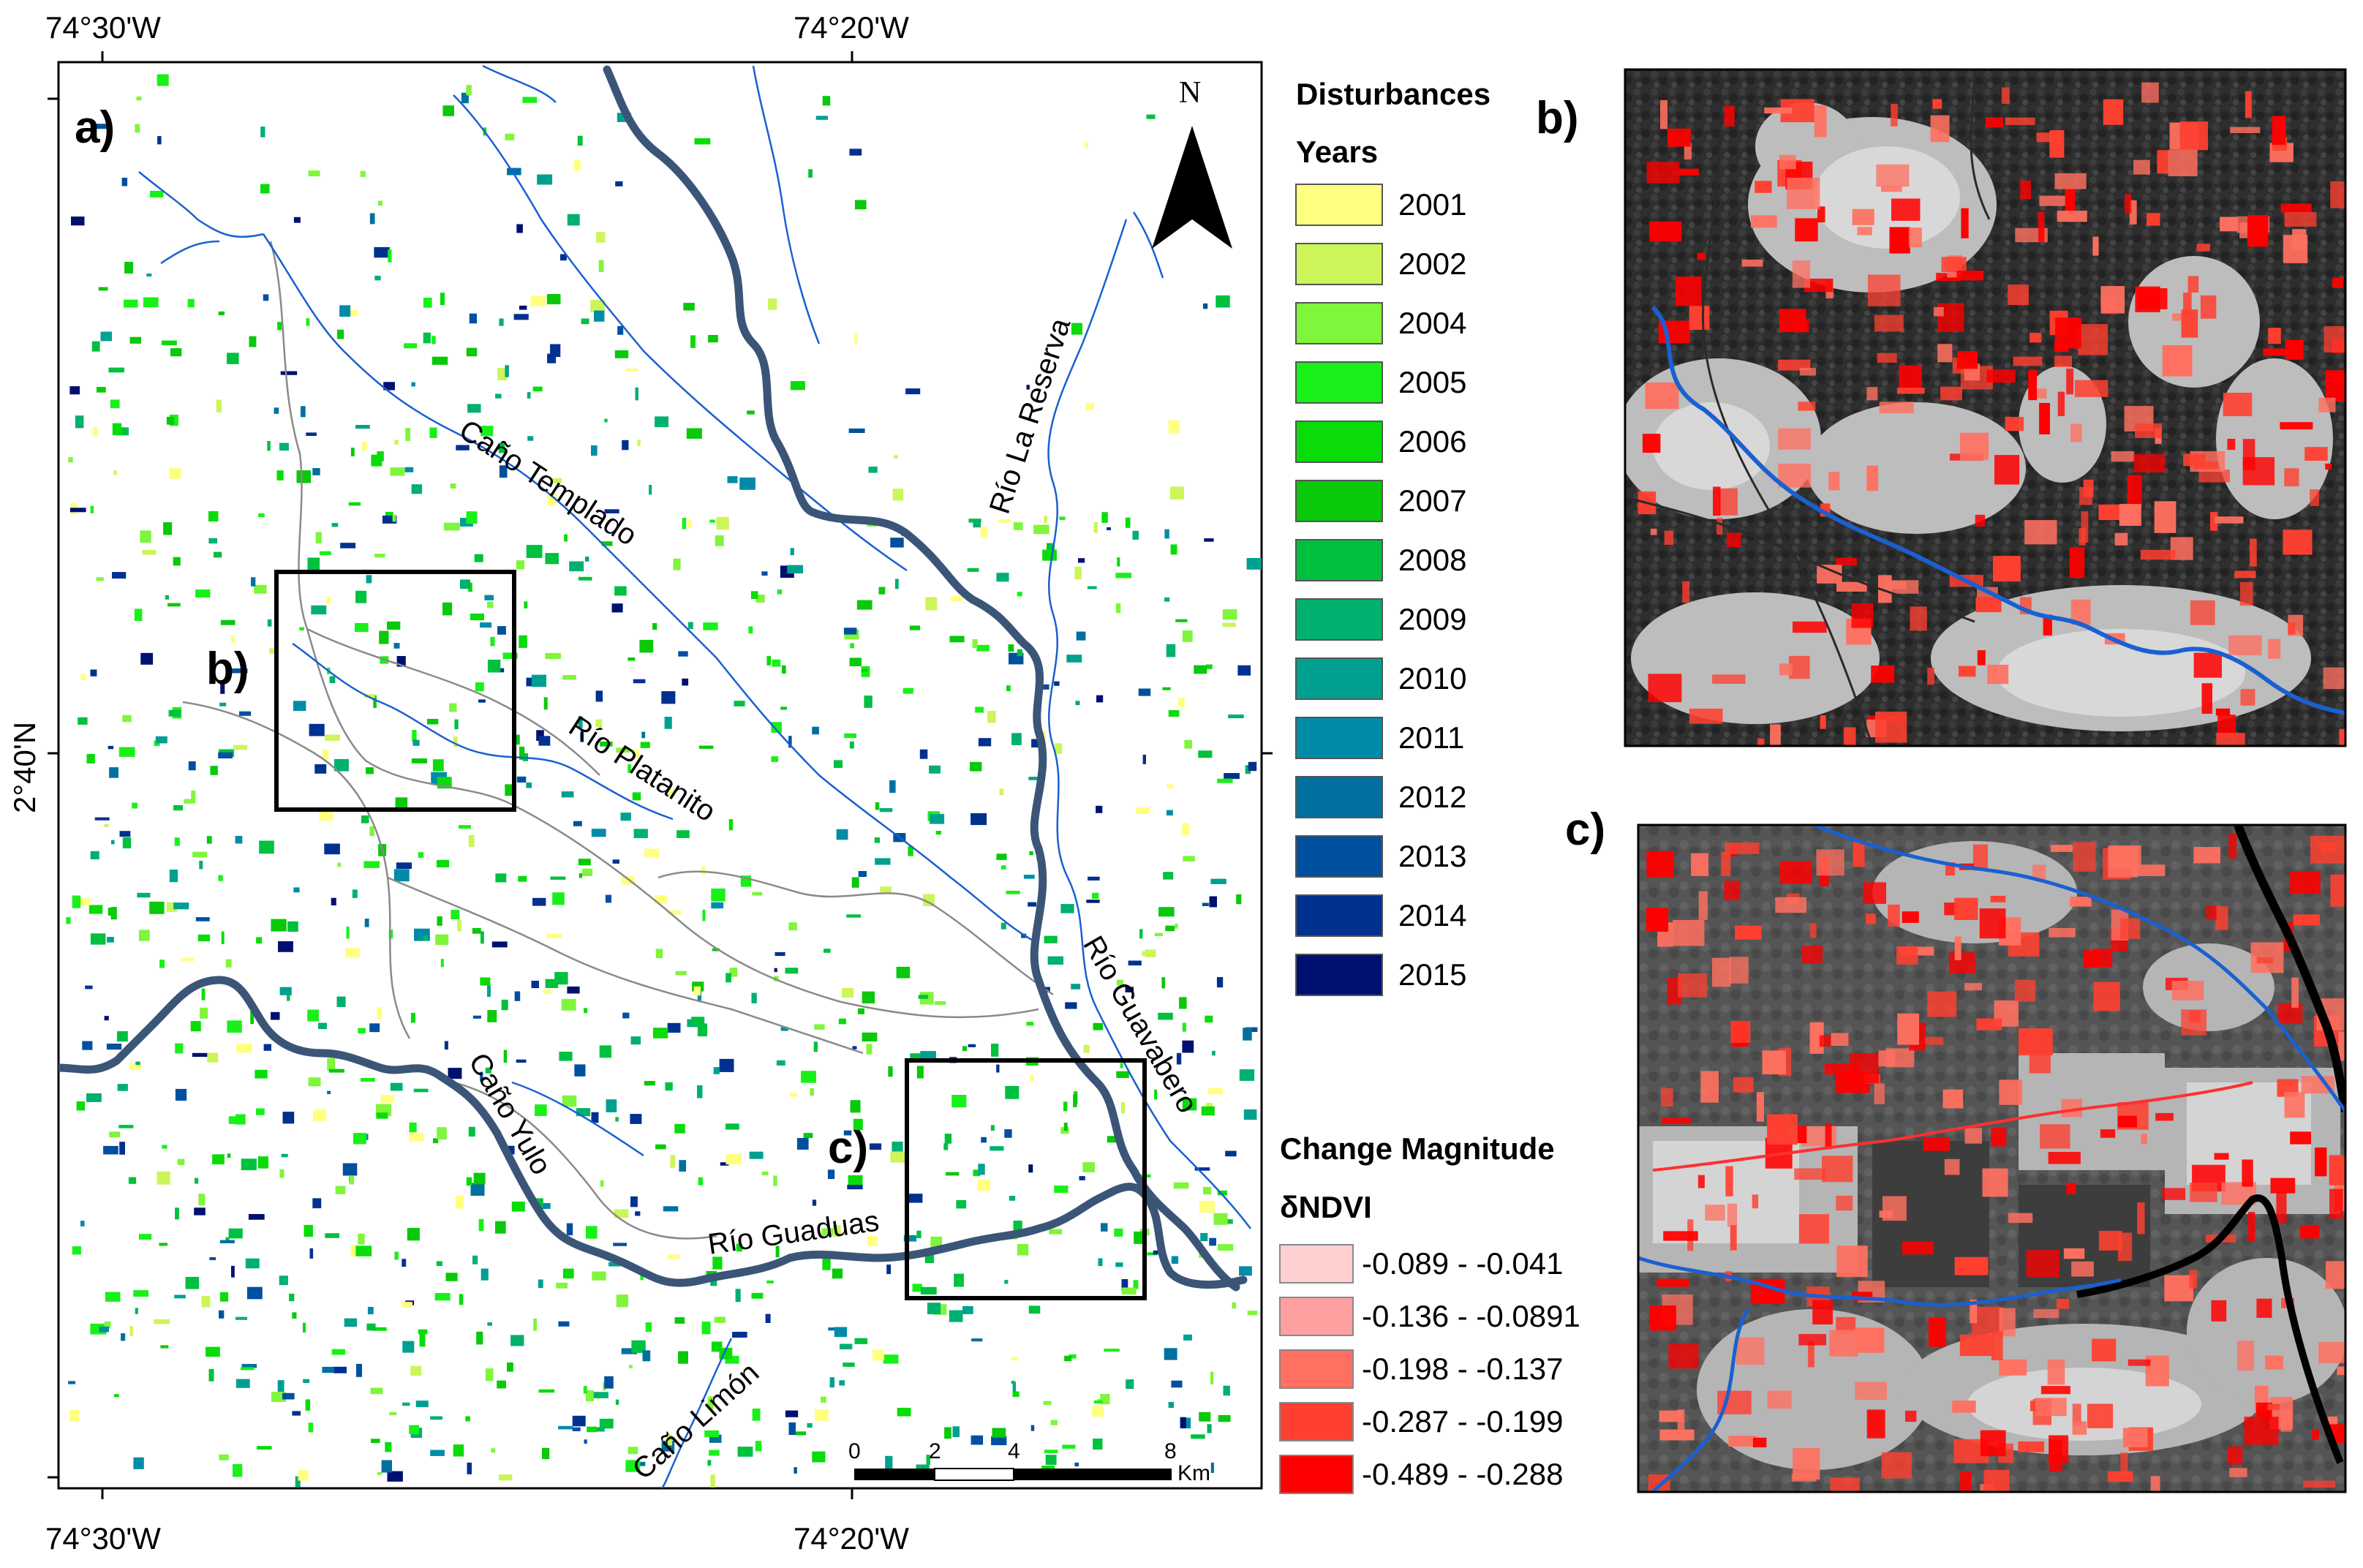  I want to click on change-label-5: -0.489 - -0.288, so click(1463, 1474).